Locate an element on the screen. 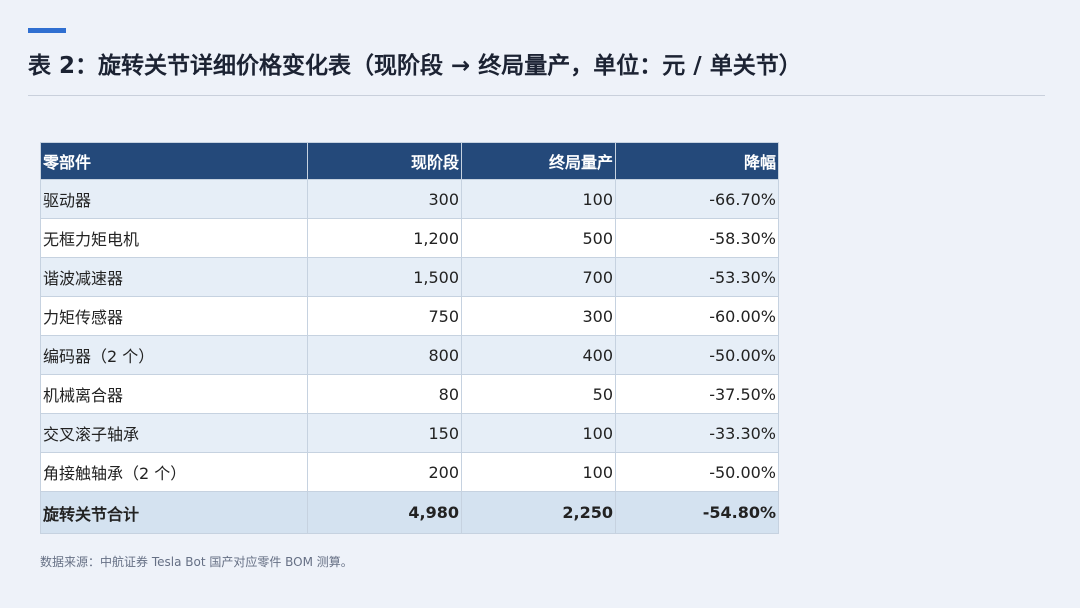 The height and width of the screenshot is (608, 1080). table-row: 交叉滚子轴承 150 100 -33.30% is located at coordinates (409, 433).